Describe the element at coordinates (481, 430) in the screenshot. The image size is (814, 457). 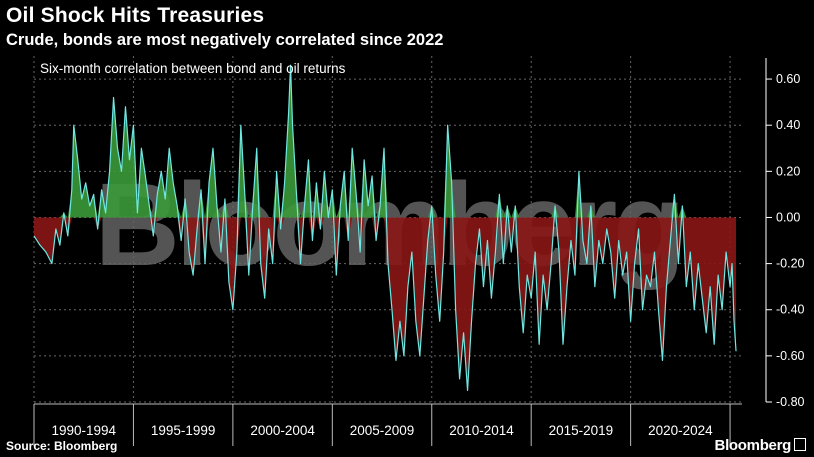
I see `x-tick-label: 2010-2014` at that location.